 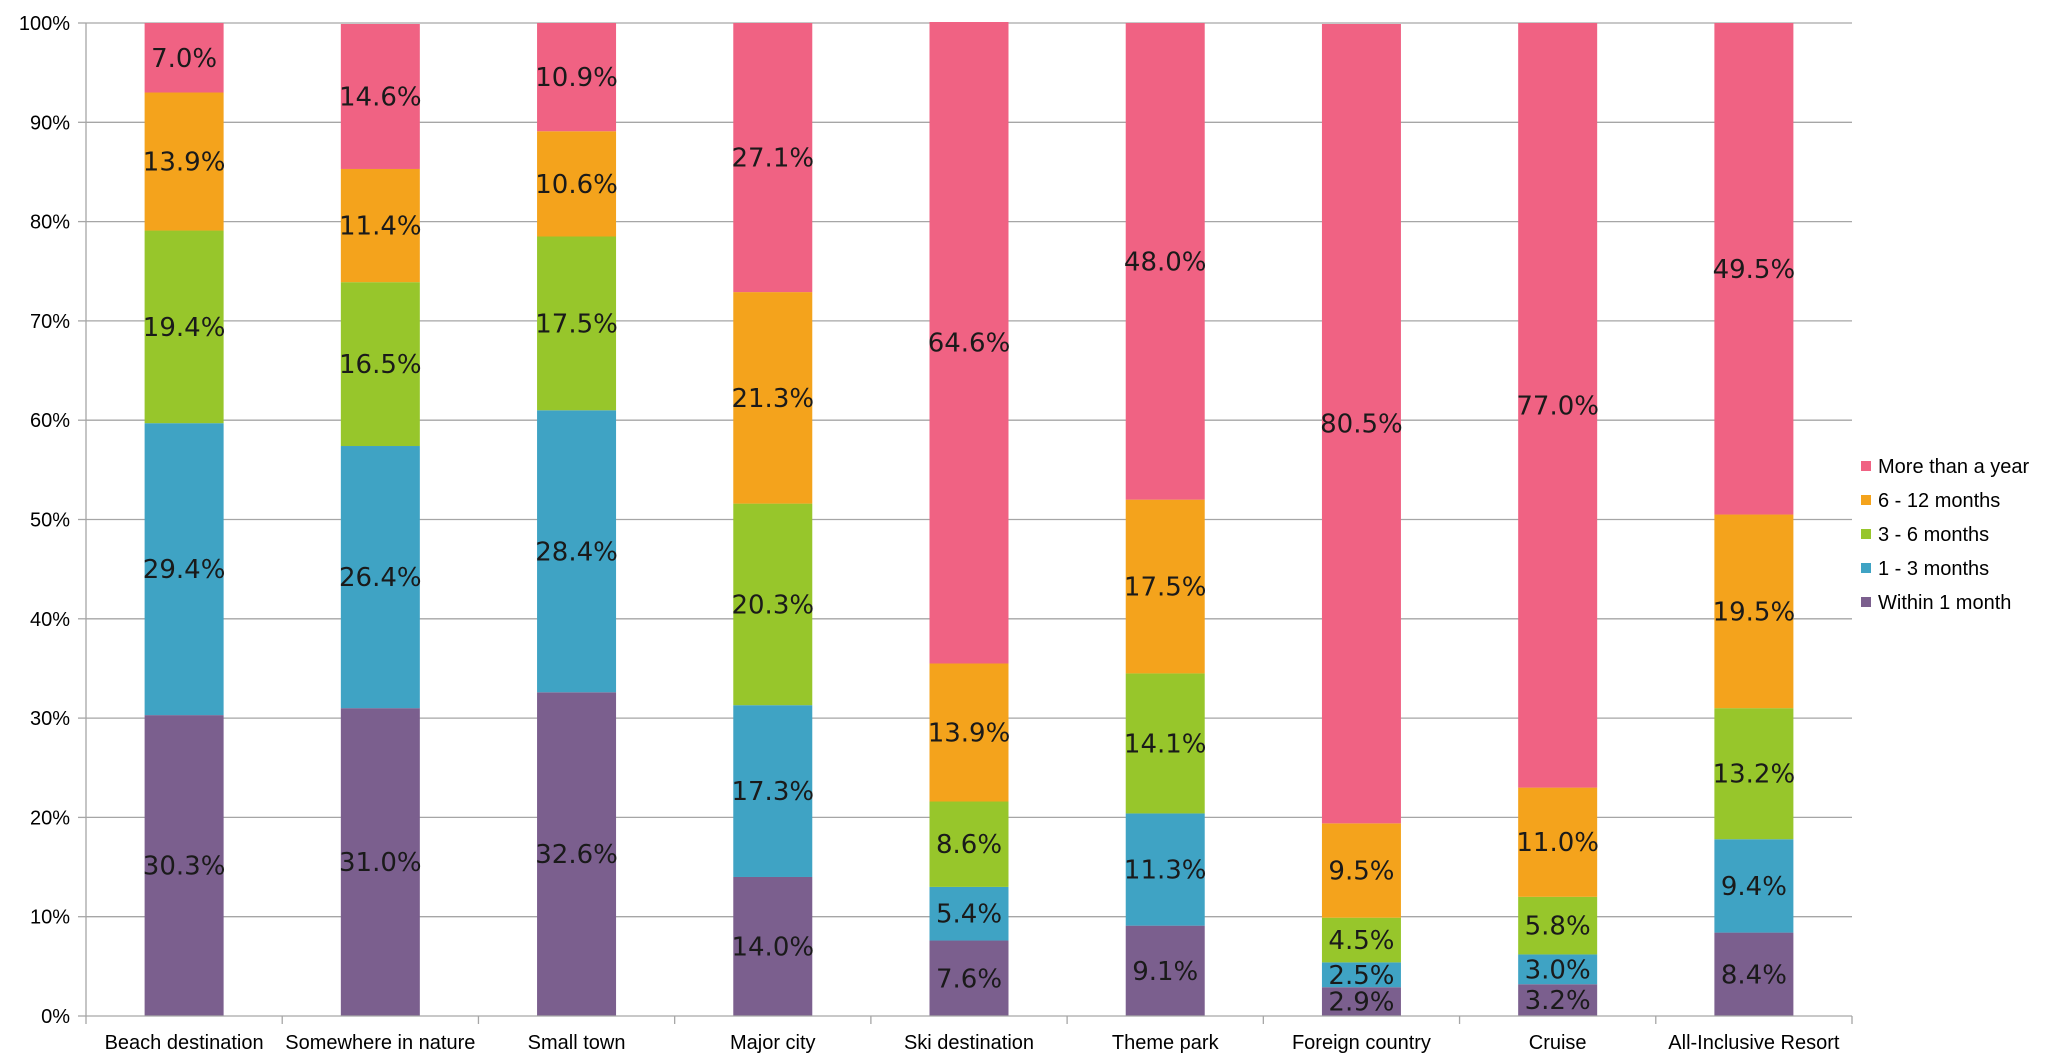 I want to click on data-label: 14.1%, so click(x=1165, y=744).